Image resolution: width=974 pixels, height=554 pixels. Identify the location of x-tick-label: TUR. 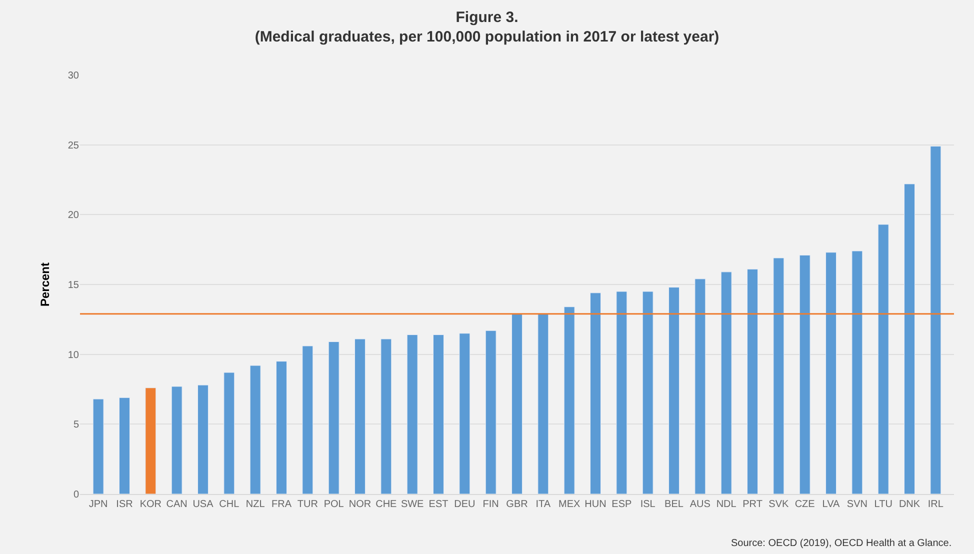
(307, 504).